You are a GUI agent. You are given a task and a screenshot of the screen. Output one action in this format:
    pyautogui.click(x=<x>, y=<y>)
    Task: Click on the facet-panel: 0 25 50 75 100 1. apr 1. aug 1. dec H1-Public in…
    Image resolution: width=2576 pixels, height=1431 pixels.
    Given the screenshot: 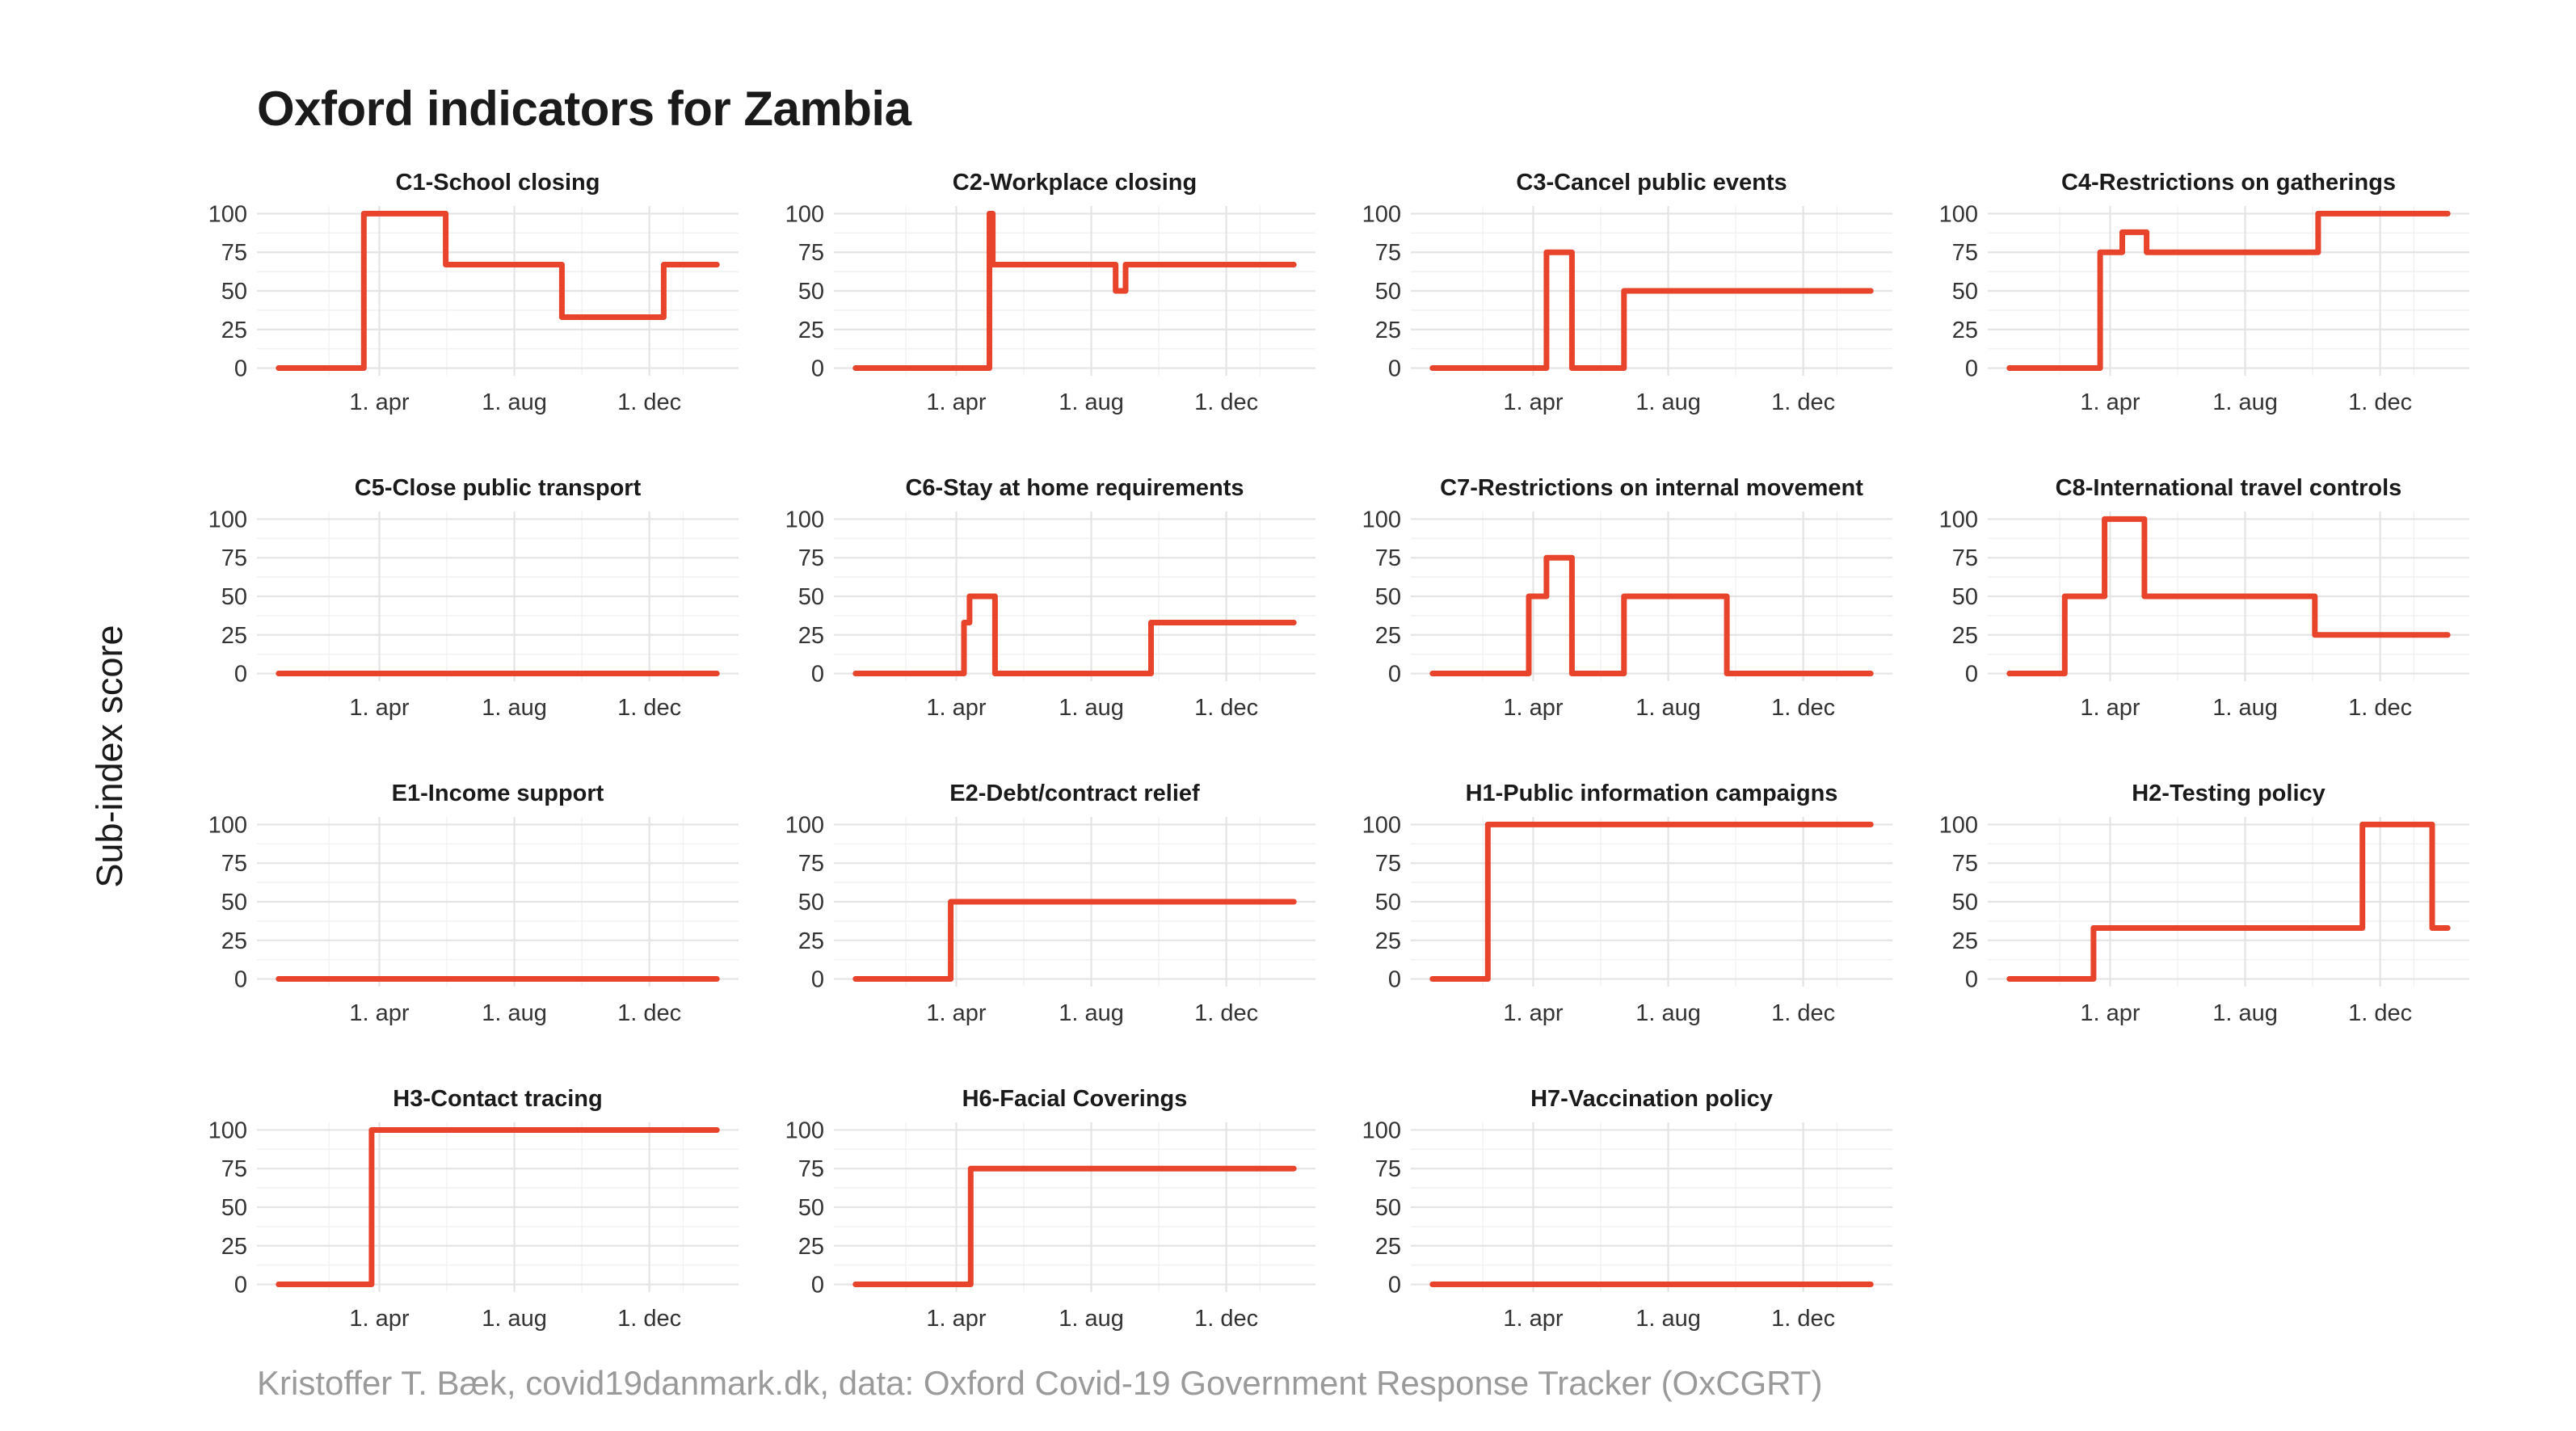 What is the action you would take?
    pyautogui.click(x=1627, y=903)
    